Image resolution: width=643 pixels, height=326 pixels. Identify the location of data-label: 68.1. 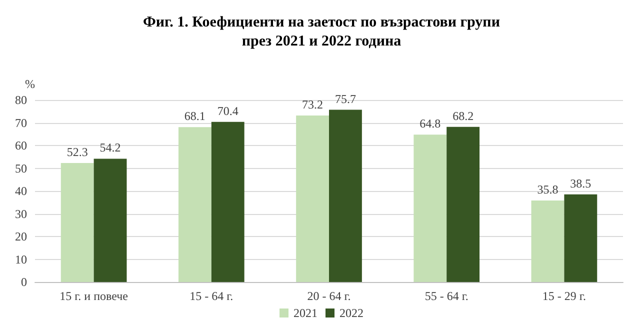
(195, 116).